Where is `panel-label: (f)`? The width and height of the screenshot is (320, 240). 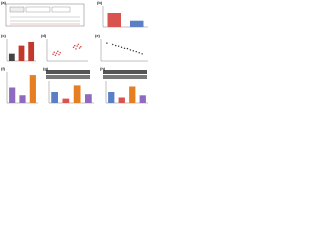 panel-label: (f) is located at coordinates (3, 68).